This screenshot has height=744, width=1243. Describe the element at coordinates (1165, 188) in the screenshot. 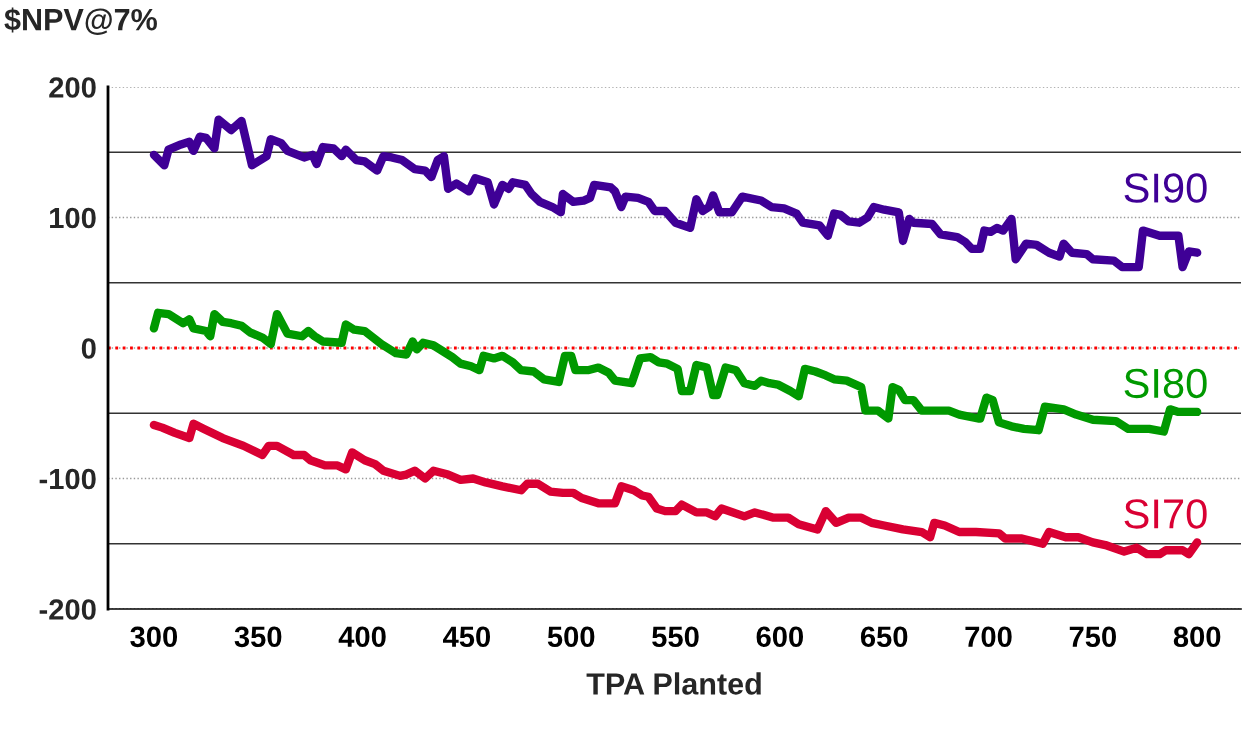

I see `series-label: SI90` at that location.